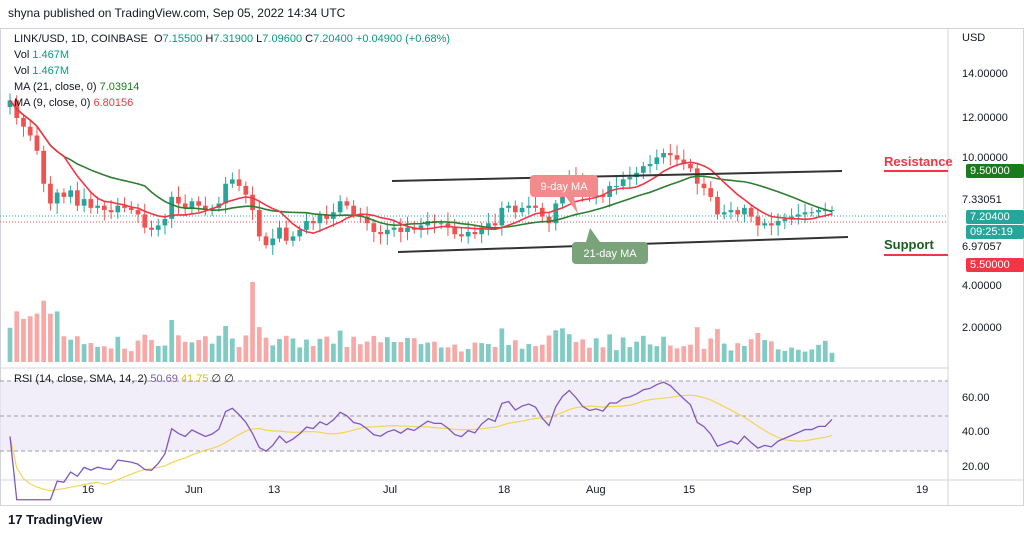 Image resolution: width=1024 pixels, height=536 pixels. I want to click on tradingview-logo: 17 TradingView, so click(55, 519).